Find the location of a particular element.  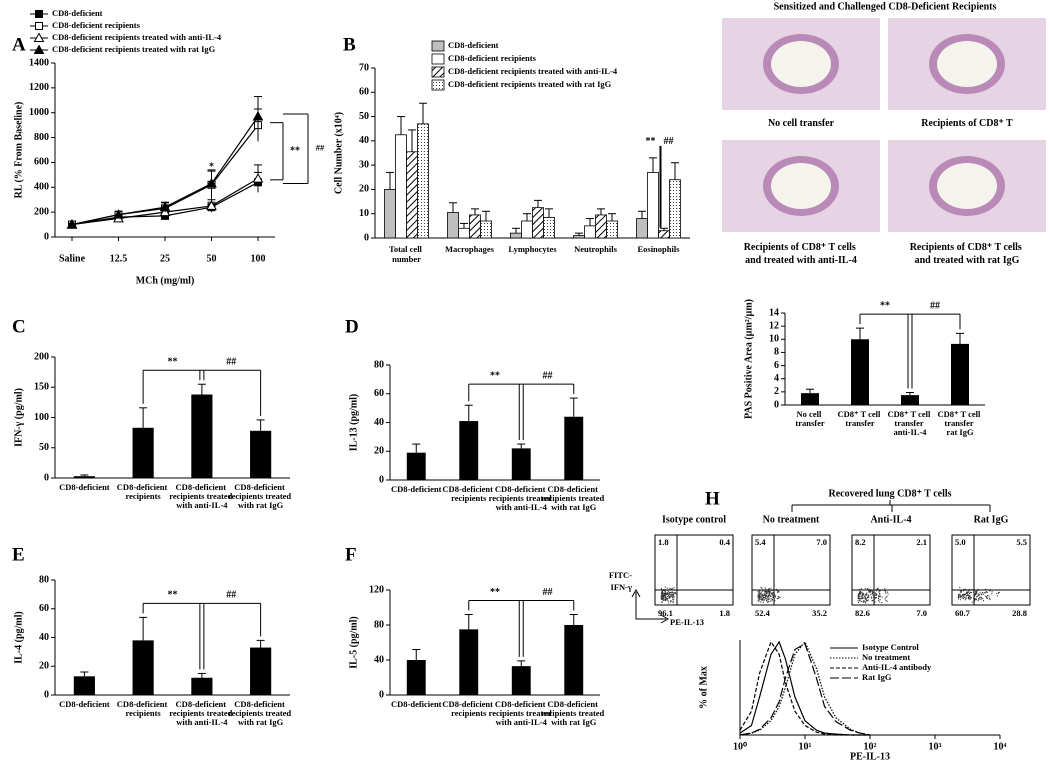

y-tick-label: 1200 is located at coordinates (39, 87).